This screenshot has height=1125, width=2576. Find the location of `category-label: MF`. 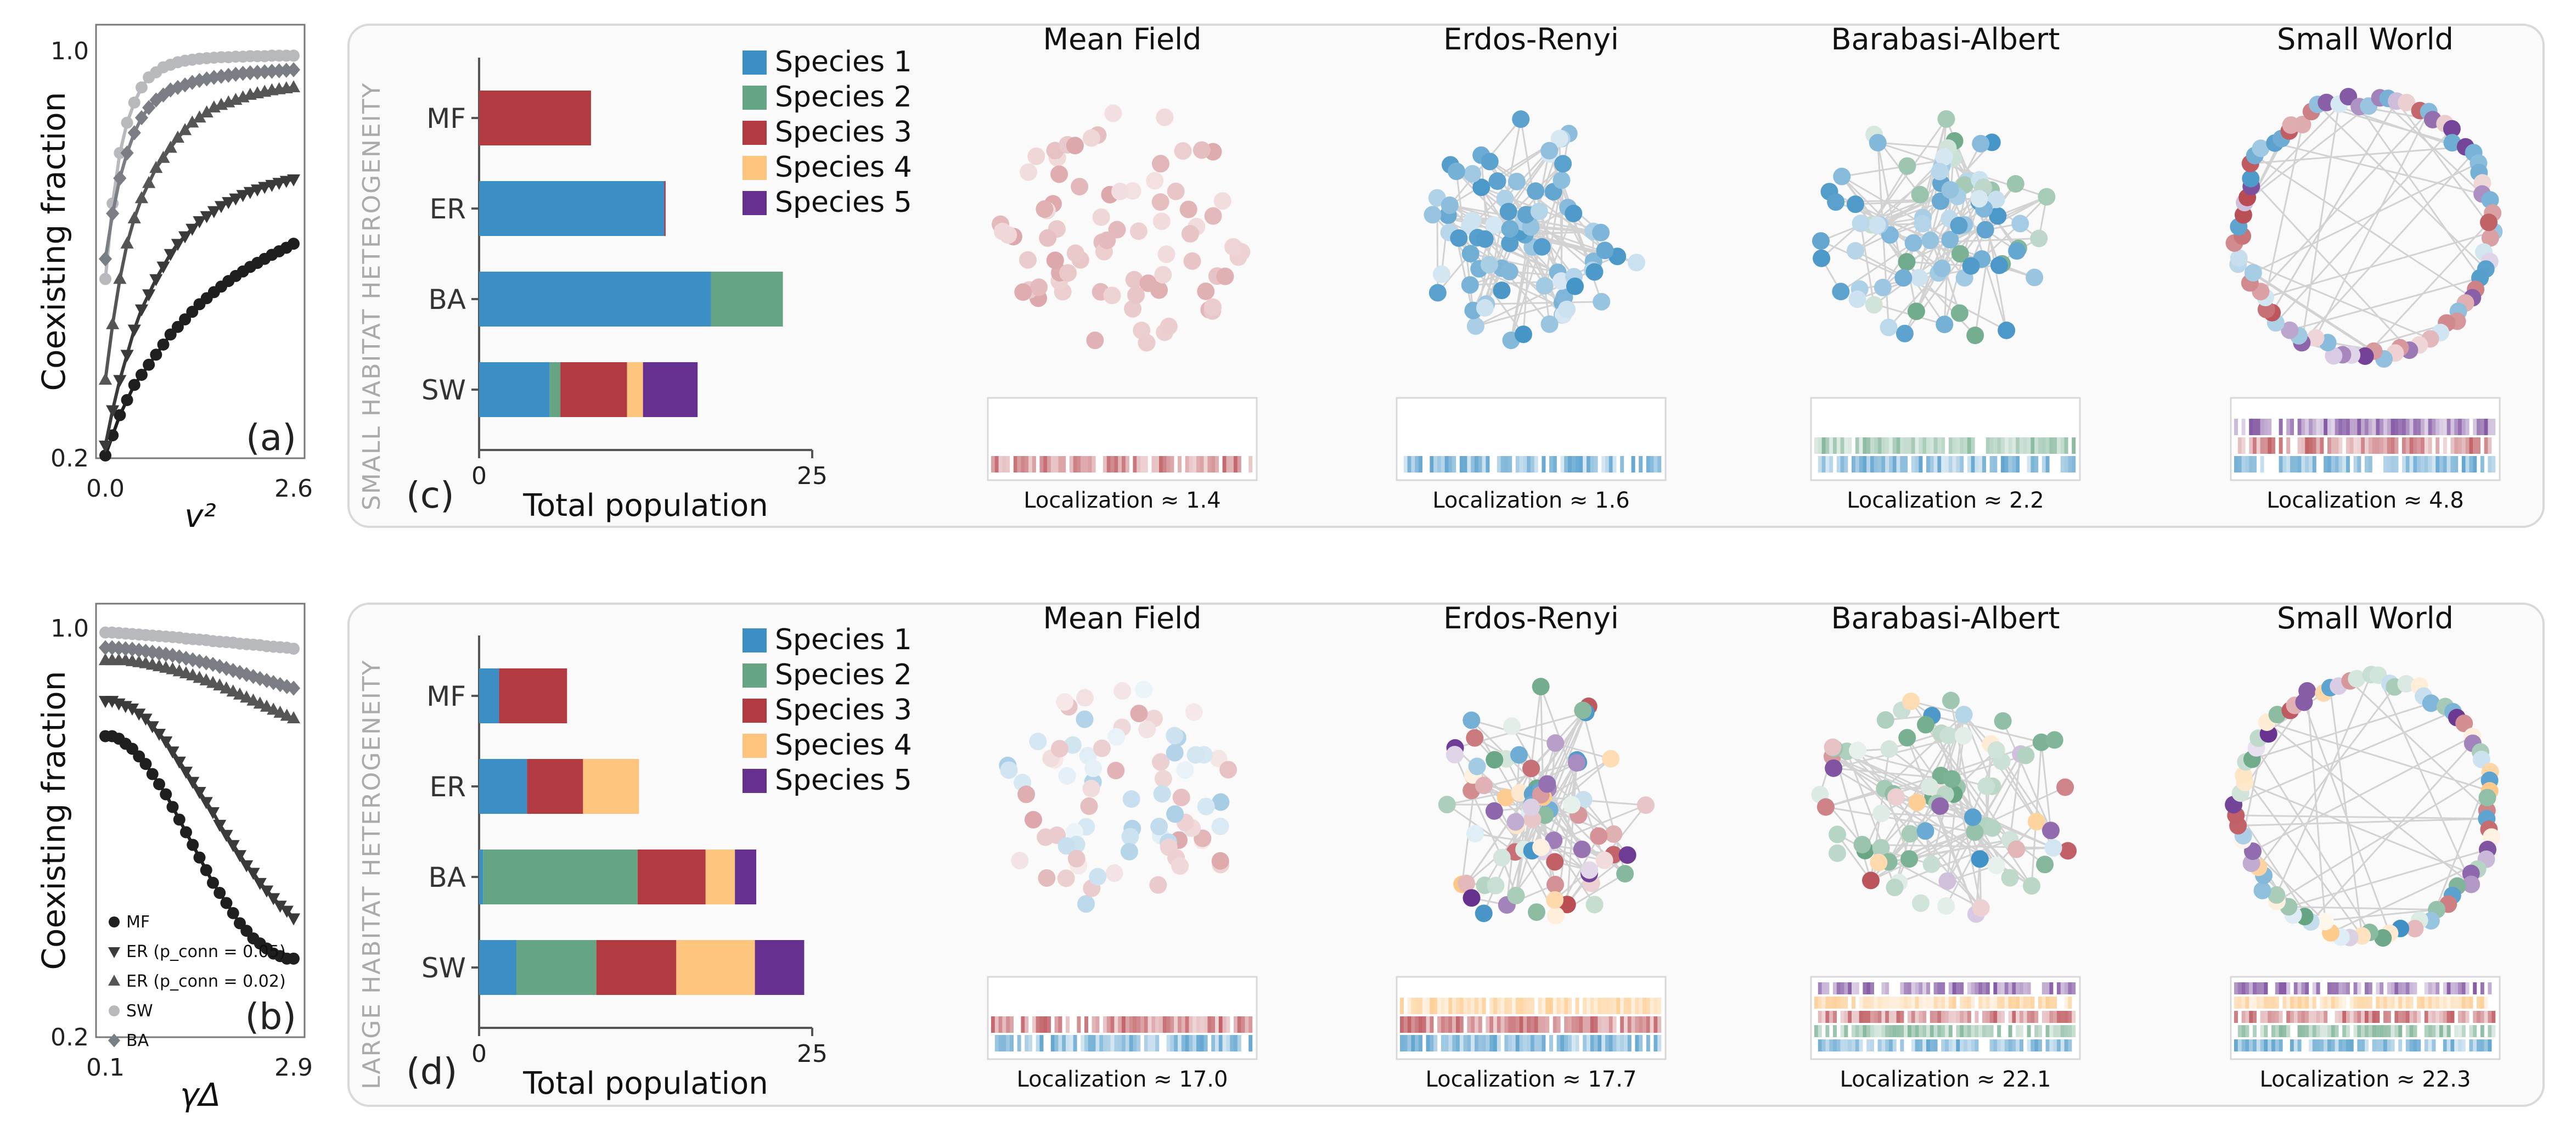

category-label: MF is located at coordinates (446, 119).